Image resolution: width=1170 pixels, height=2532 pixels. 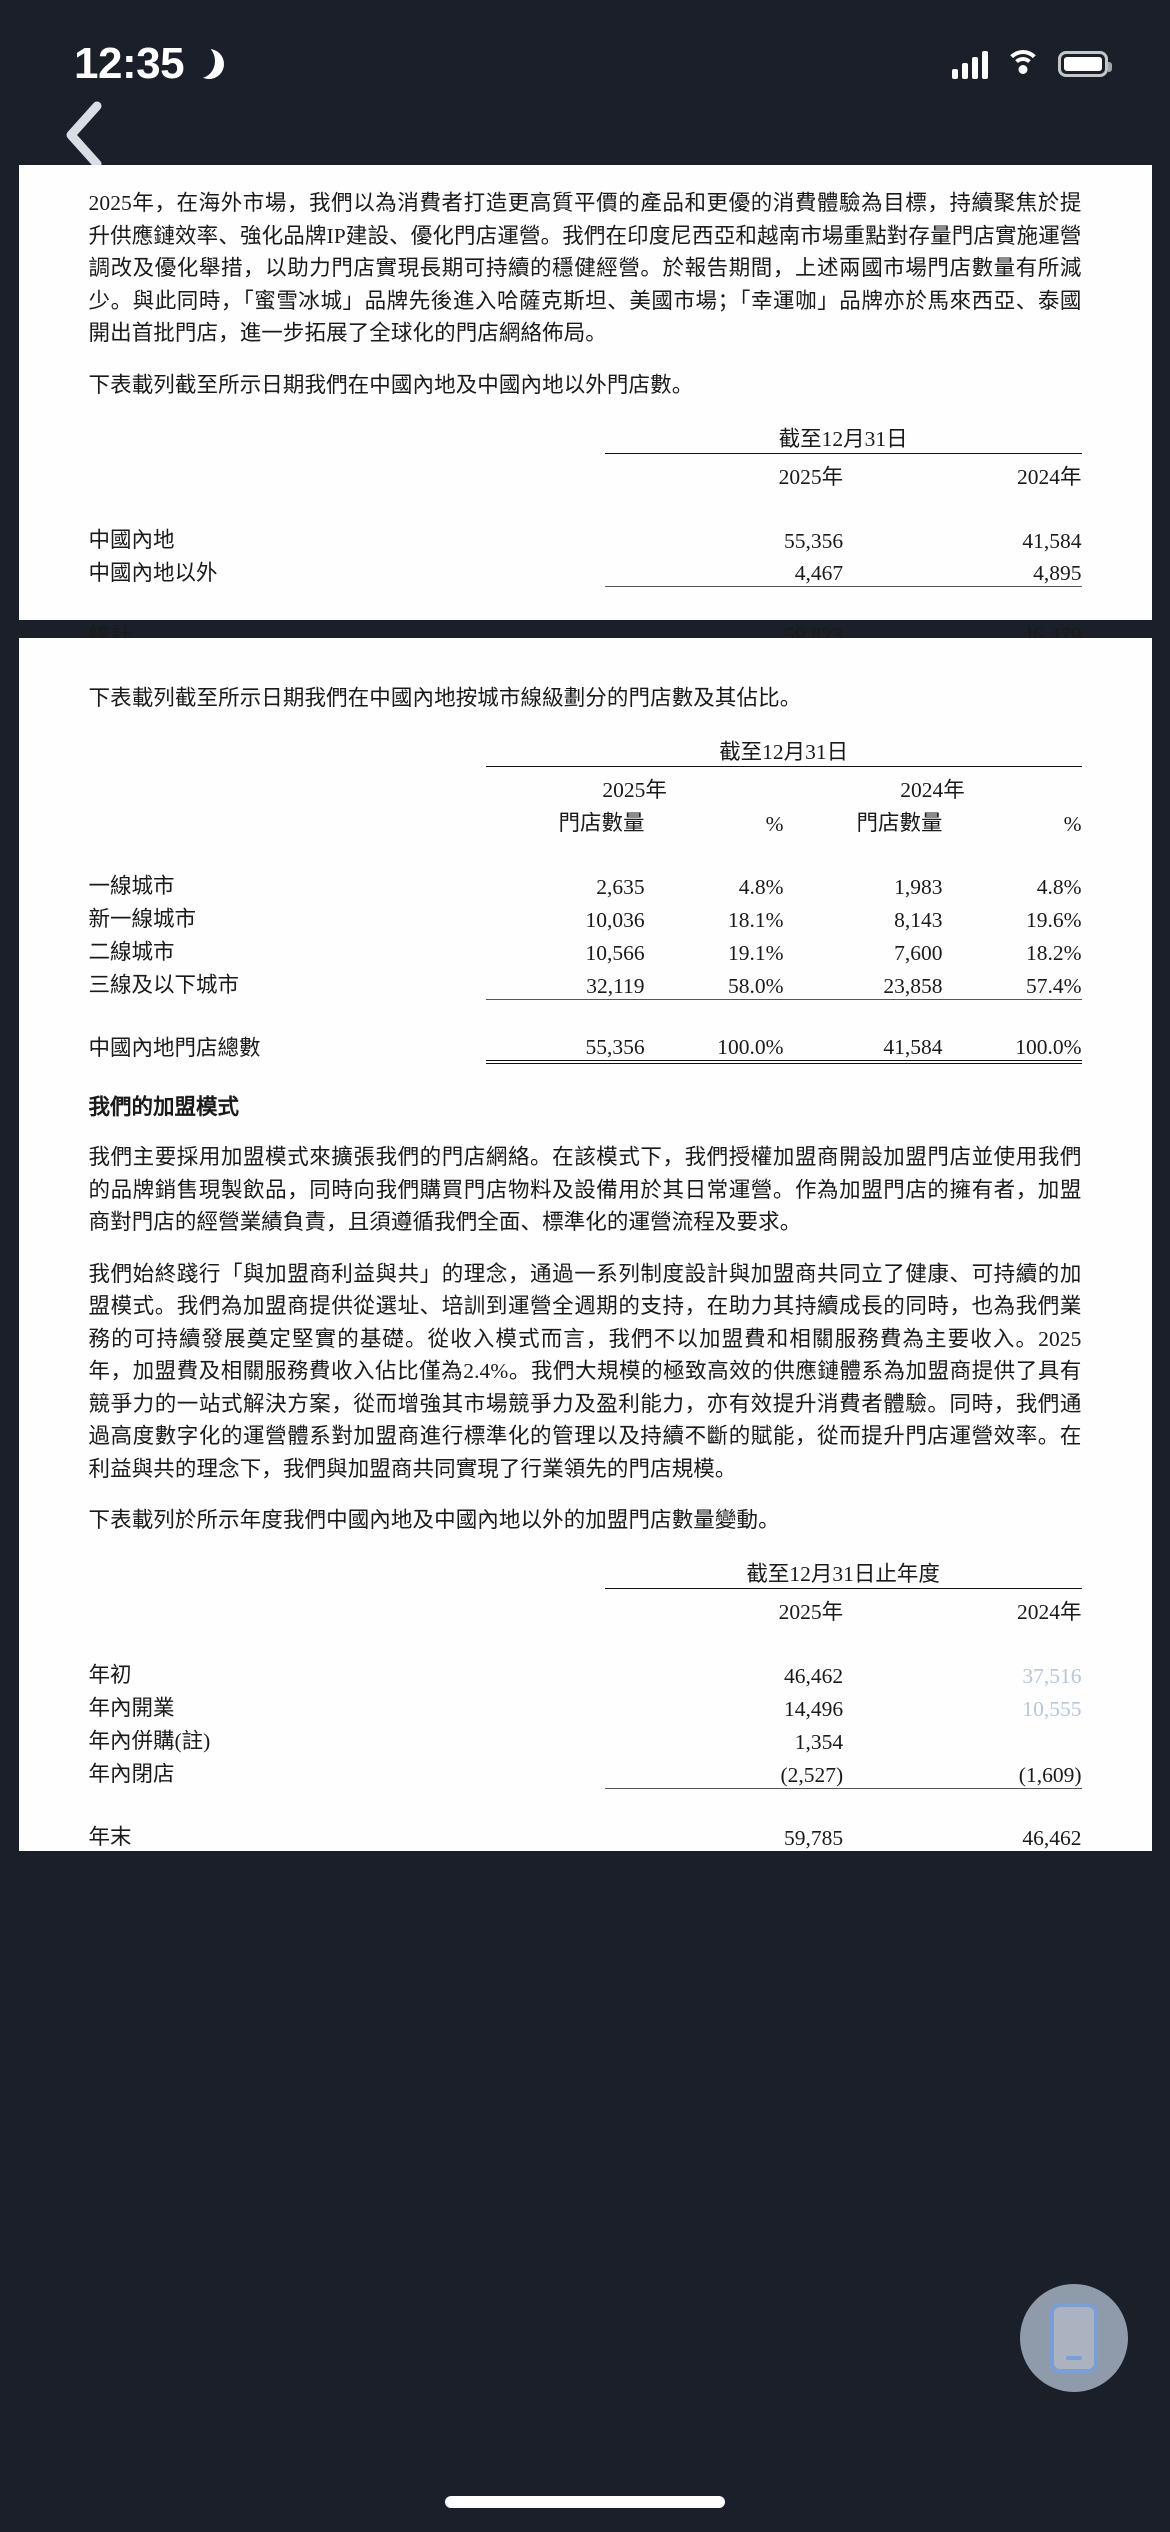 What do you see at coordinates (620, 887) in the screenshot?
I see `cell: 2,635` at bounding box center [620, 887].